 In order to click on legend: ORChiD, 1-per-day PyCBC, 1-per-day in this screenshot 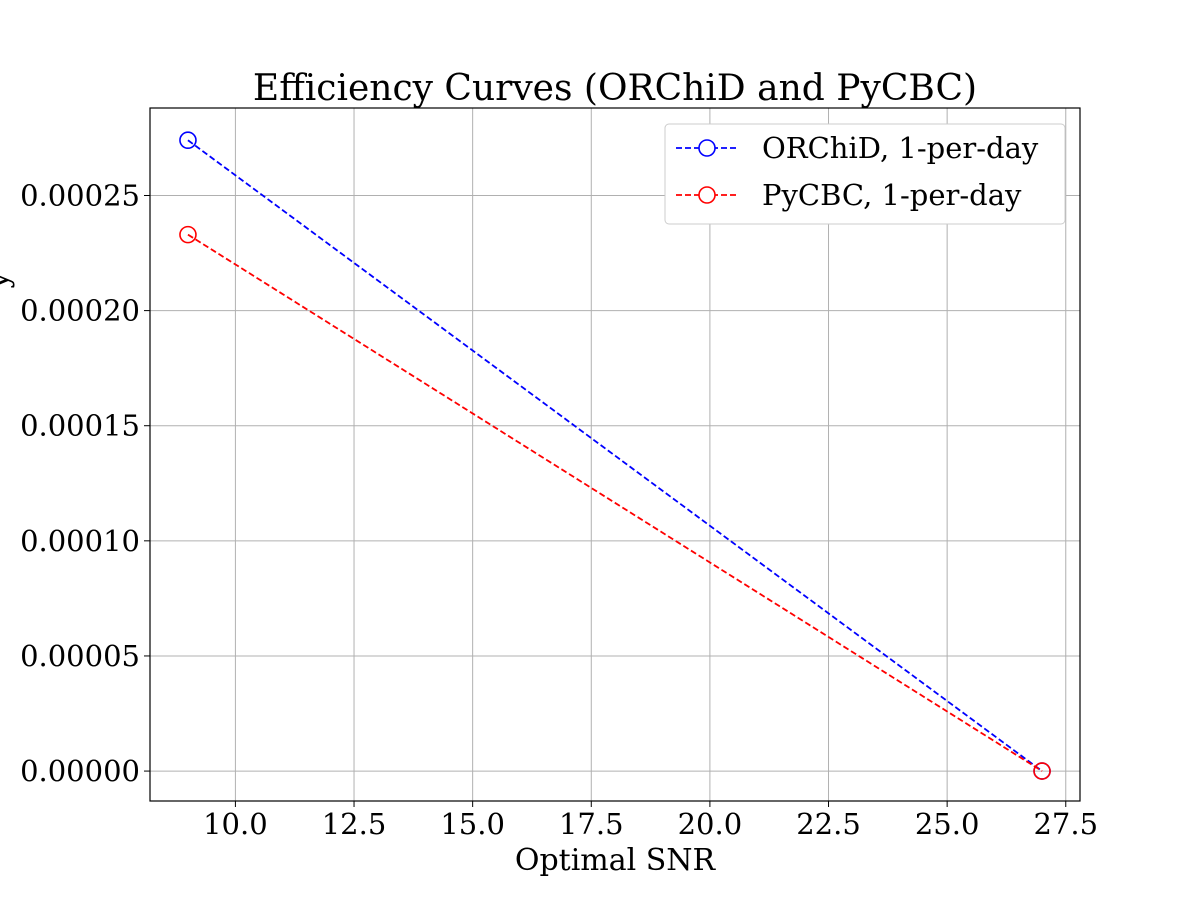, I will do `click(865, 174)`.